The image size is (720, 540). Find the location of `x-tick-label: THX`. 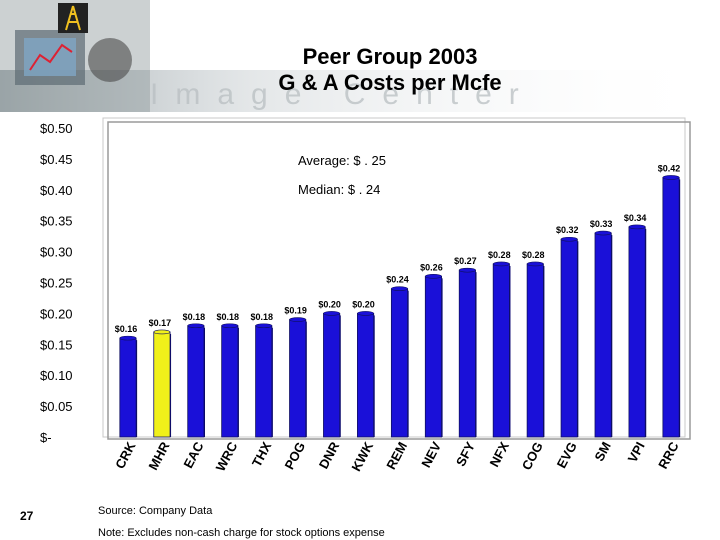

x-tick-label: THX is located at coordinates (262, 454).